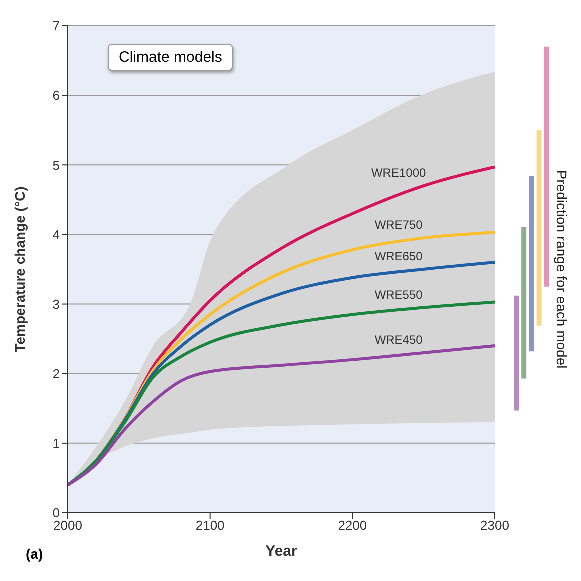 The image size is (581, 581). I want to click on series-label: WRE550, so click(399, 295).